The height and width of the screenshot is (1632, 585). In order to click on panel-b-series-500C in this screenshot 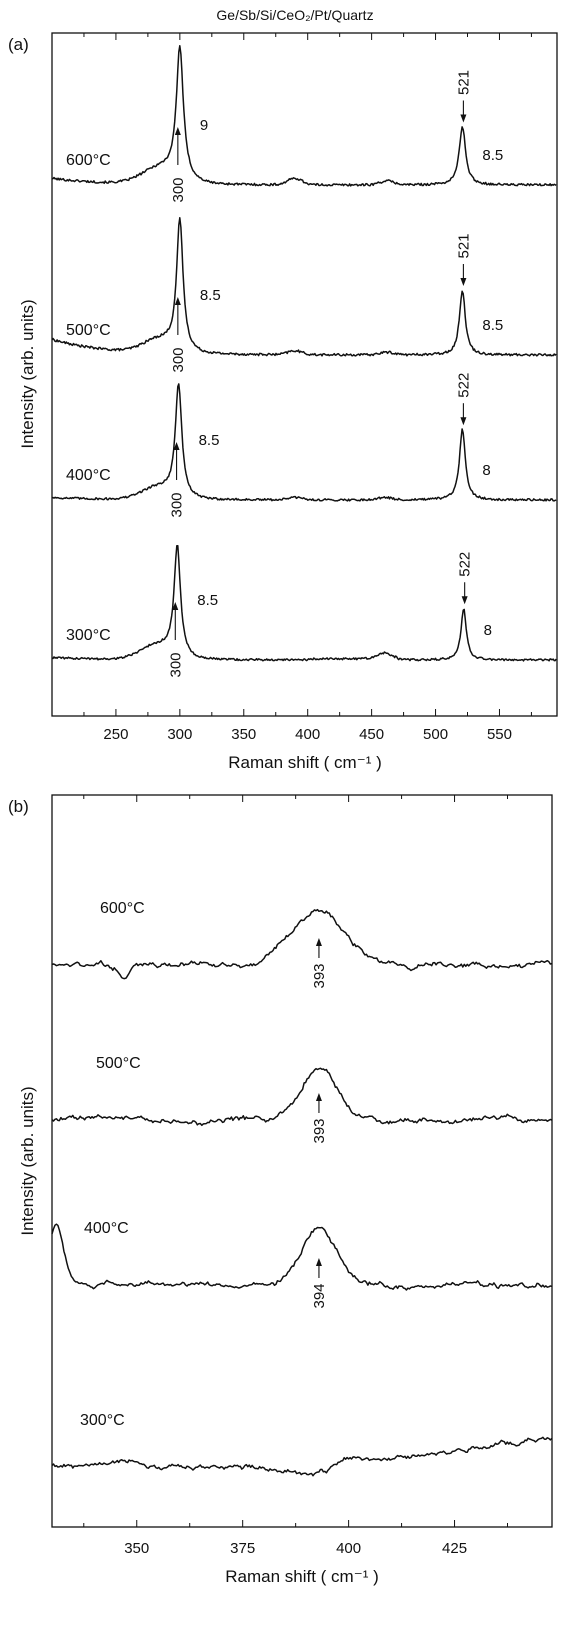, I will do `click(302, 1097)`.